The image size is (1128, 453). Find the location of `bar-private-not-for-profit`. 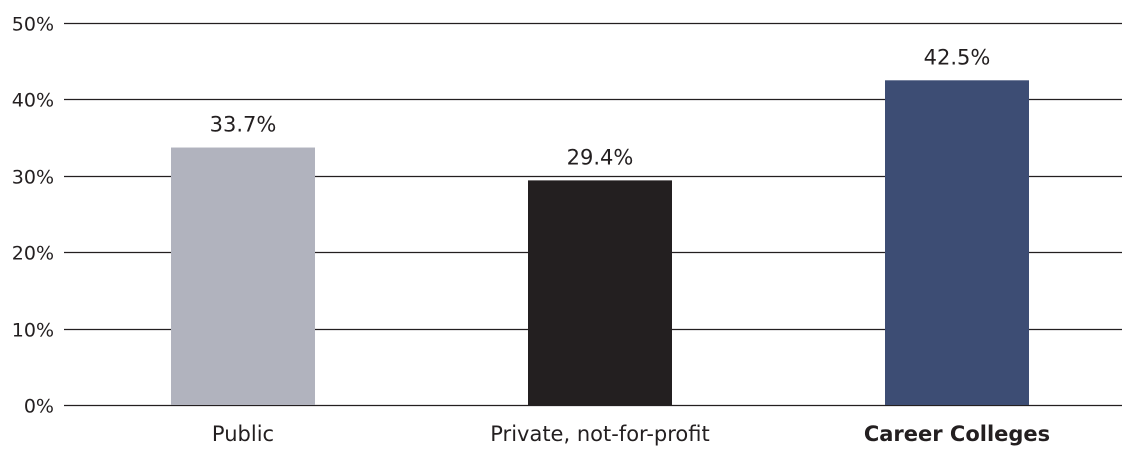

bar-private-not-for-profit is located at coordinates (600, 292).